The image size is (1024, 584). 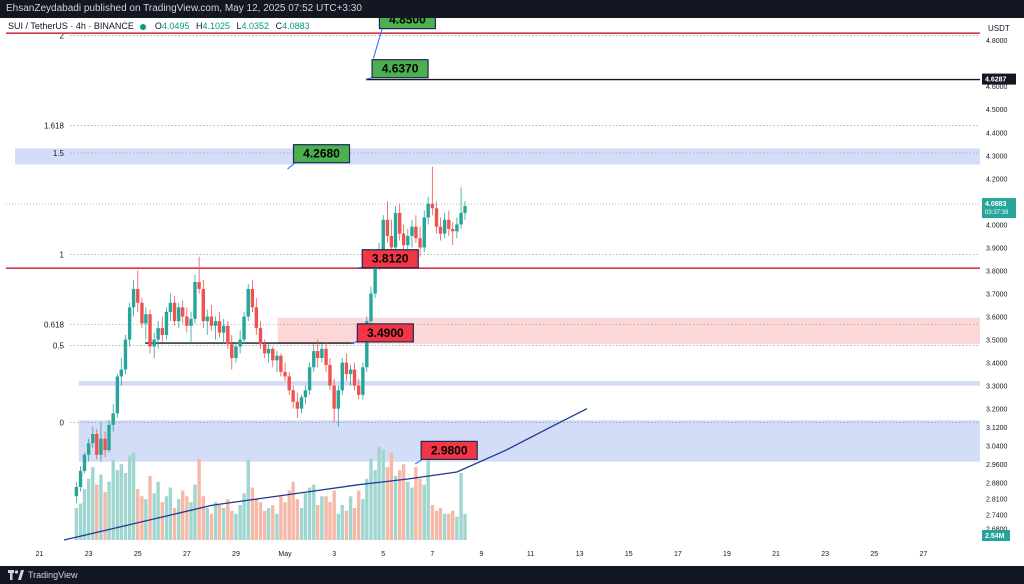 What do you see at coordinates (481, 554) in the screenshot?
I see `time-tick: 9` at bounding box center [481, 554].